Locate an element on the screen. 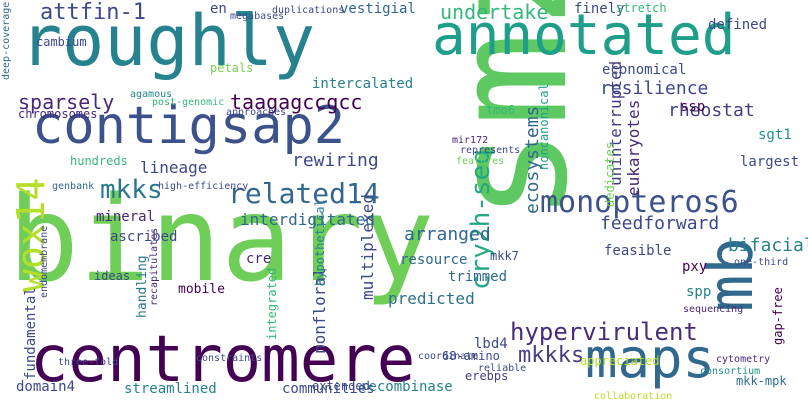 Image resolution: width=808 pixels, height=404 pixels. word: consortium is located at coordinates (730, 371).